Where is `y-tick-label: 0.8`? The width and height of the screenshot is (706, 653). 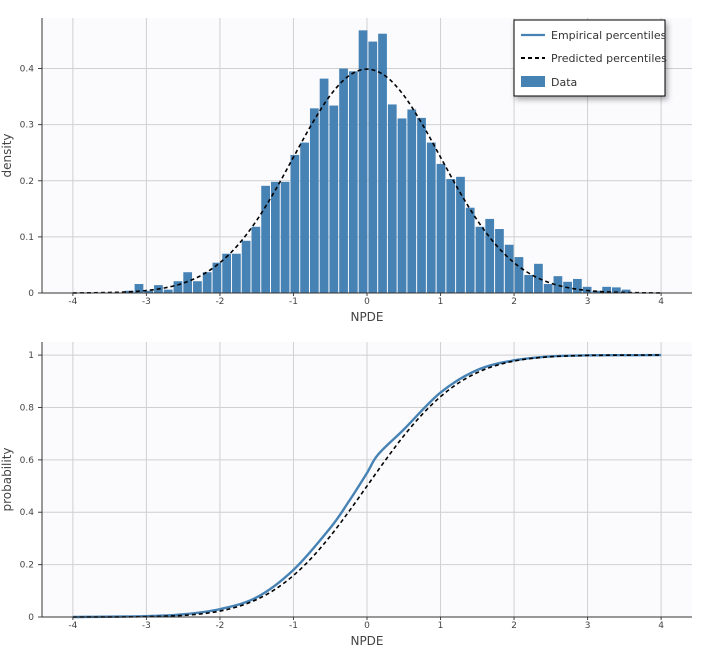 y-tick-label: 0.8 is located at coordinates (27, 408).